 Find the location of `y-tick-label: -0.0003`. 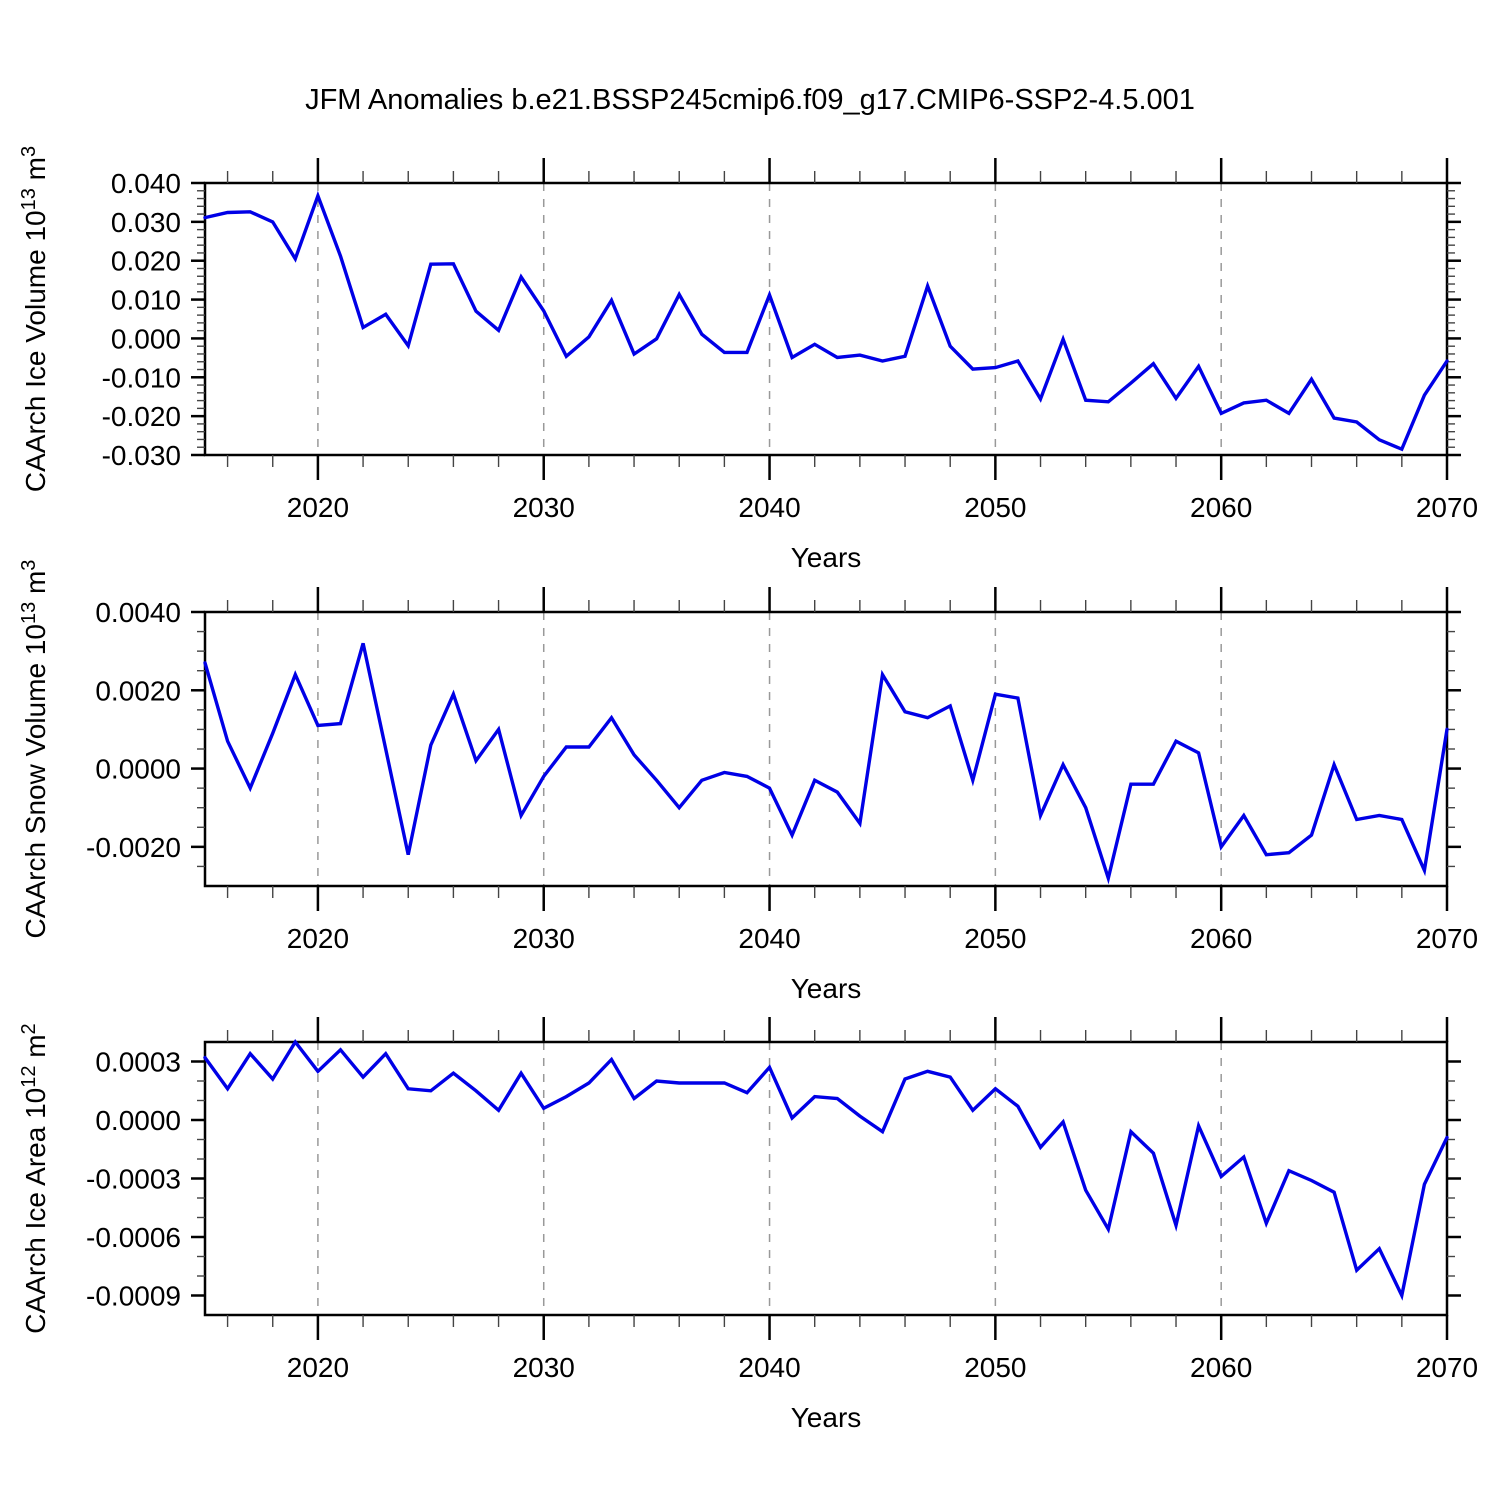

y-tick-label: -0.0003 is located at coordinates (133, 1179).